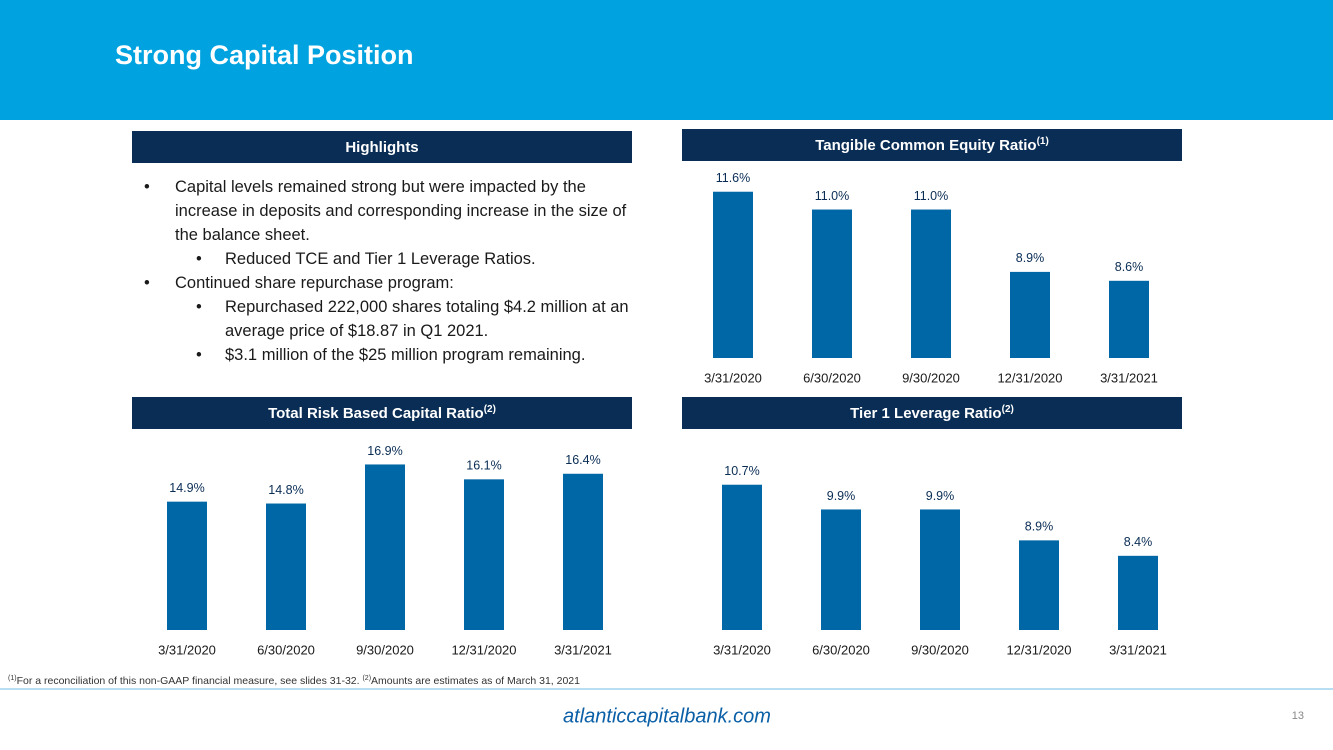 Image resolution: width=1333 pixels, height=750 pixels. Describe the element at coordinates (483, 466) in the screenshot. I see `data-label: 16.1%` at that location.